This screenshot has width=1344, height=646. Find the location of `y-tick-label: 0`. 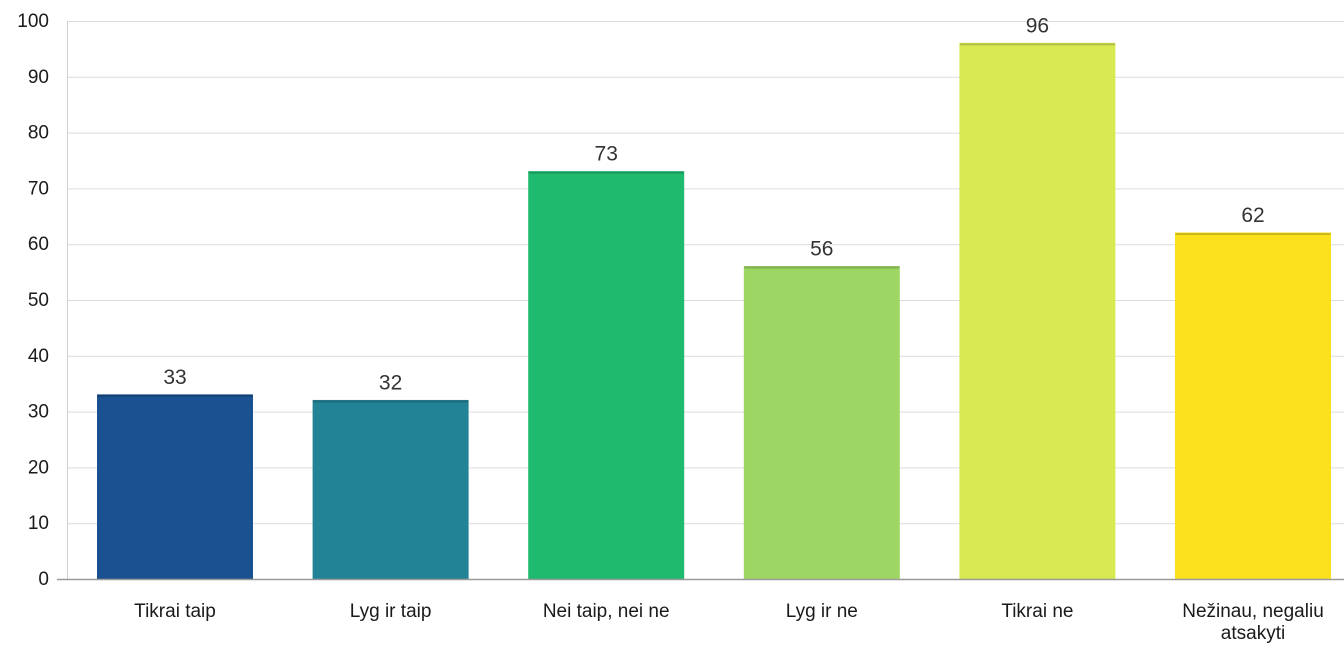

y-tick-label: 0 is located at coordinates (43, 579).